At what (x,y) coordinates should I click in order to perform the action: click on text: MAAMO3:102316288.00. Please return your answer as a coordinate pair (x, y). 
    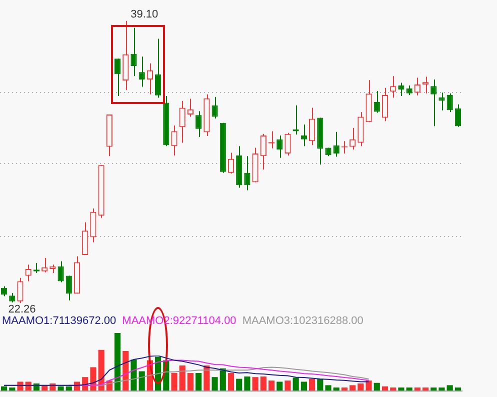
    Looking at the image, I should click on (303, 321).